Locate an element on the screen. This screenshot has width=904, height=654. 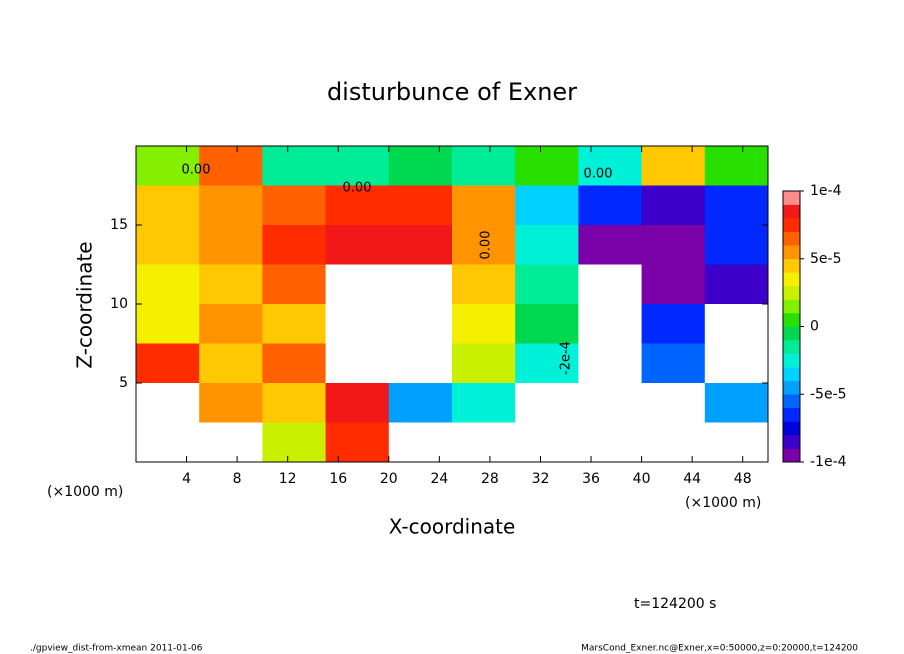
x-tick-label: 20 is located at coordinates (389, 479).